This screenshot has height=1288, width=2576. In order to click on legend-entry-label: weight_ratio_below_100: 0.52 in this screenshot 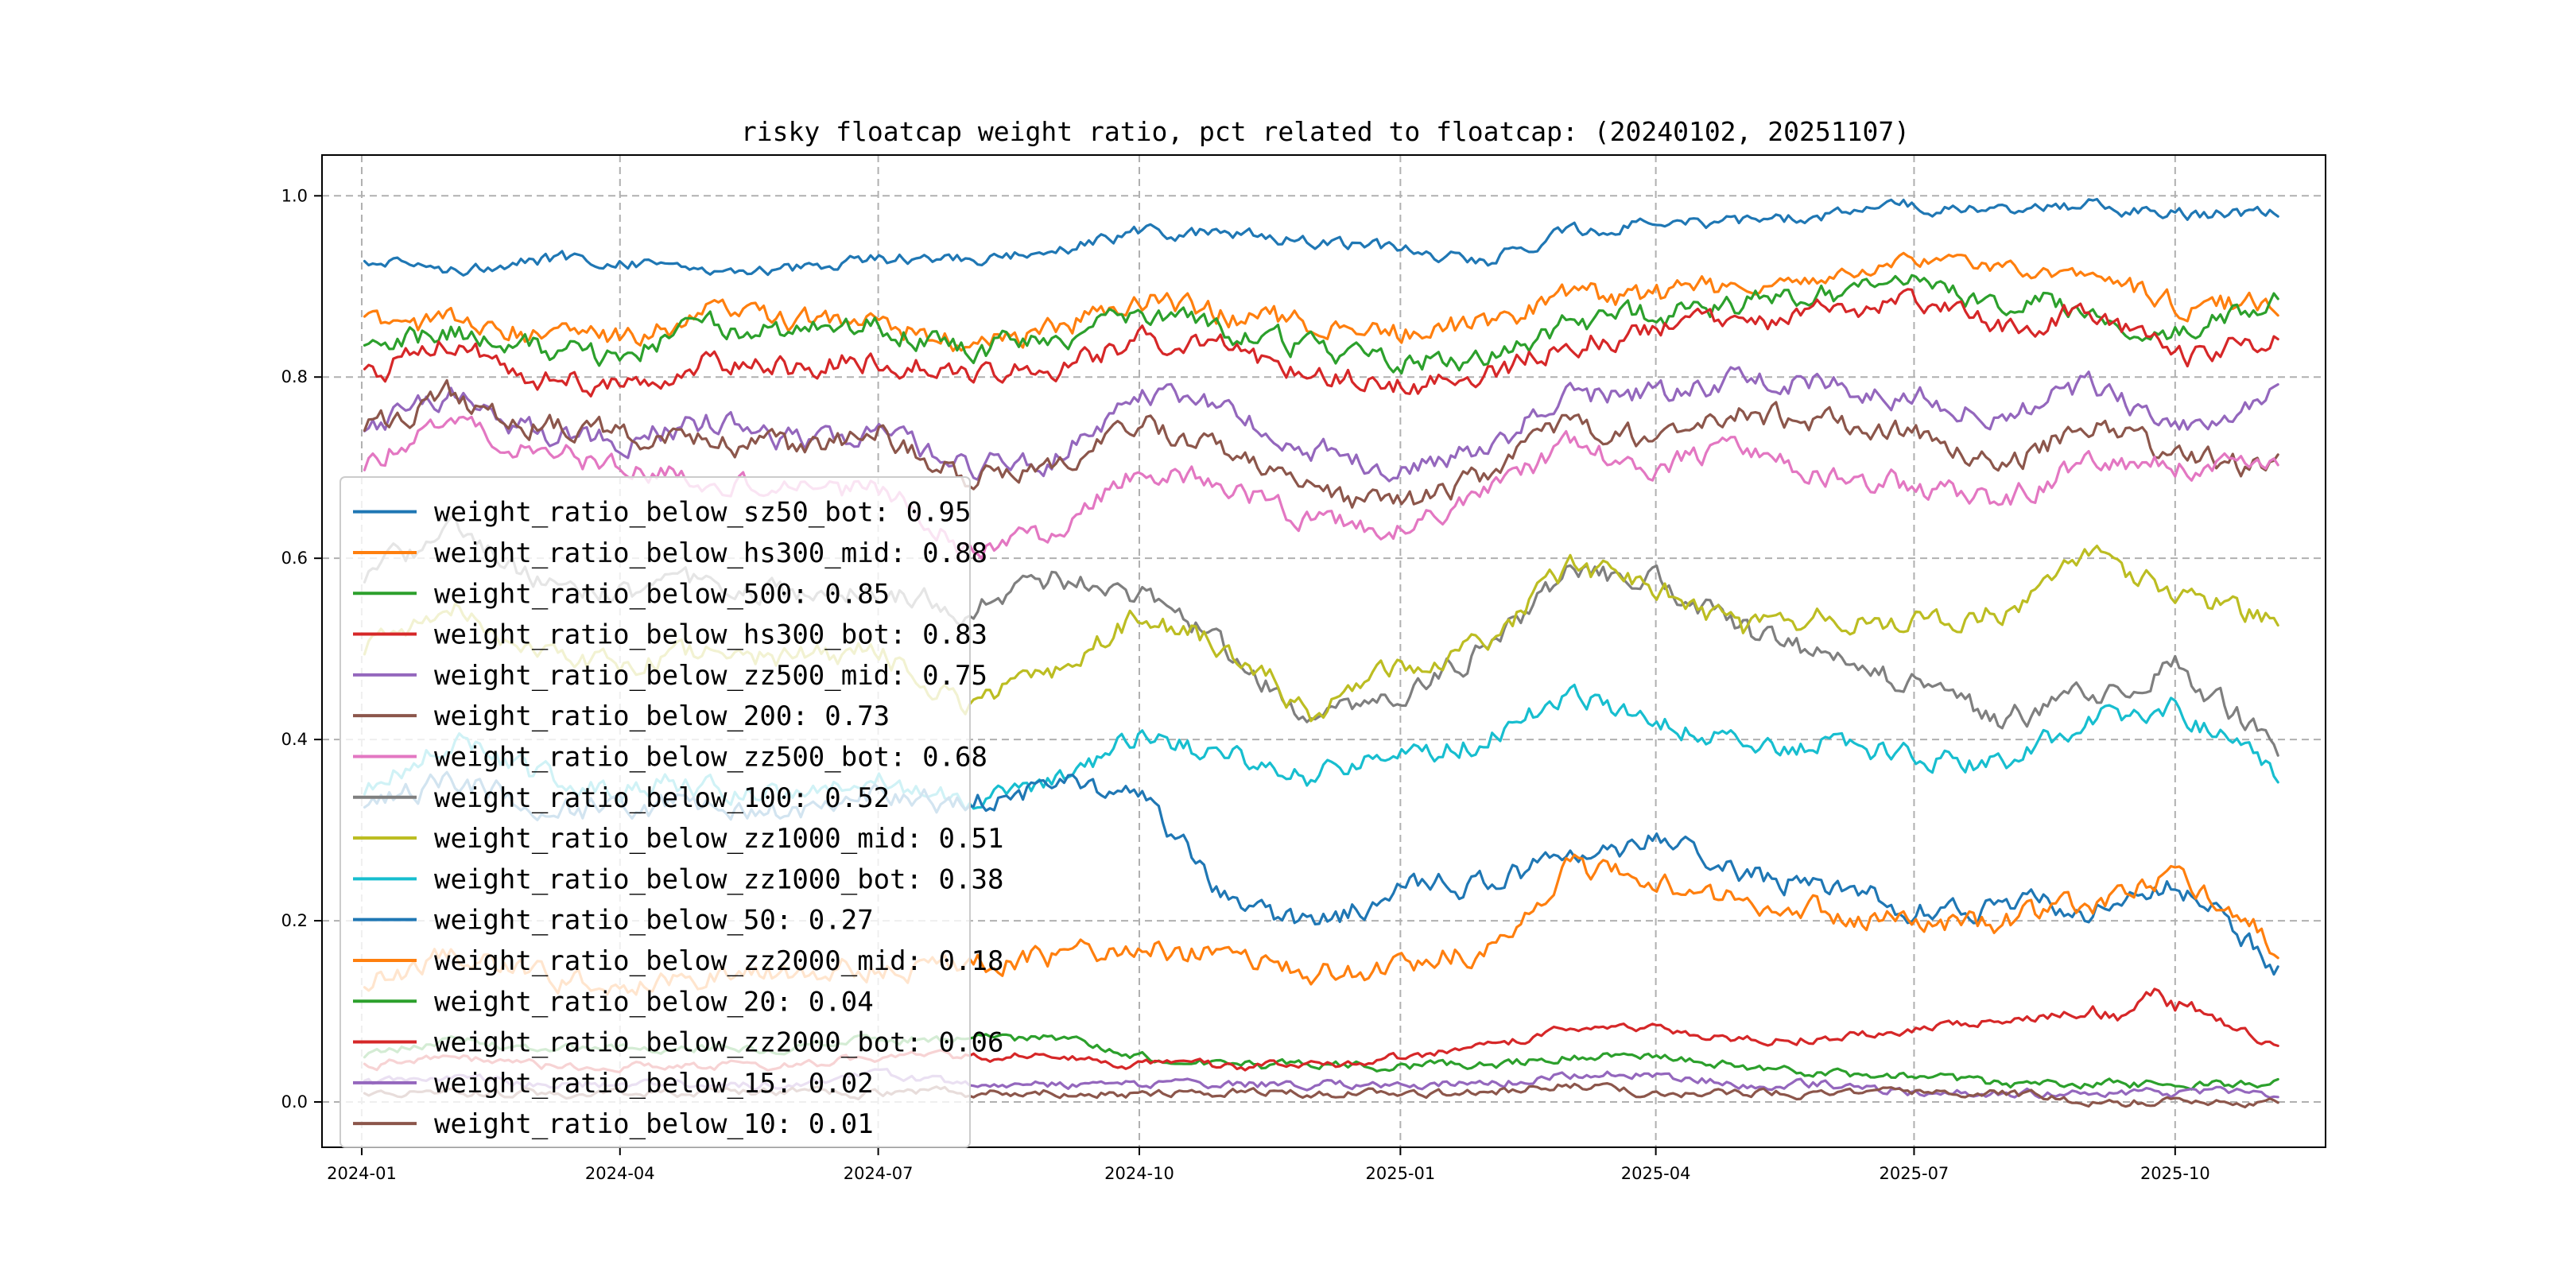, I will do `click(662, 798)`.